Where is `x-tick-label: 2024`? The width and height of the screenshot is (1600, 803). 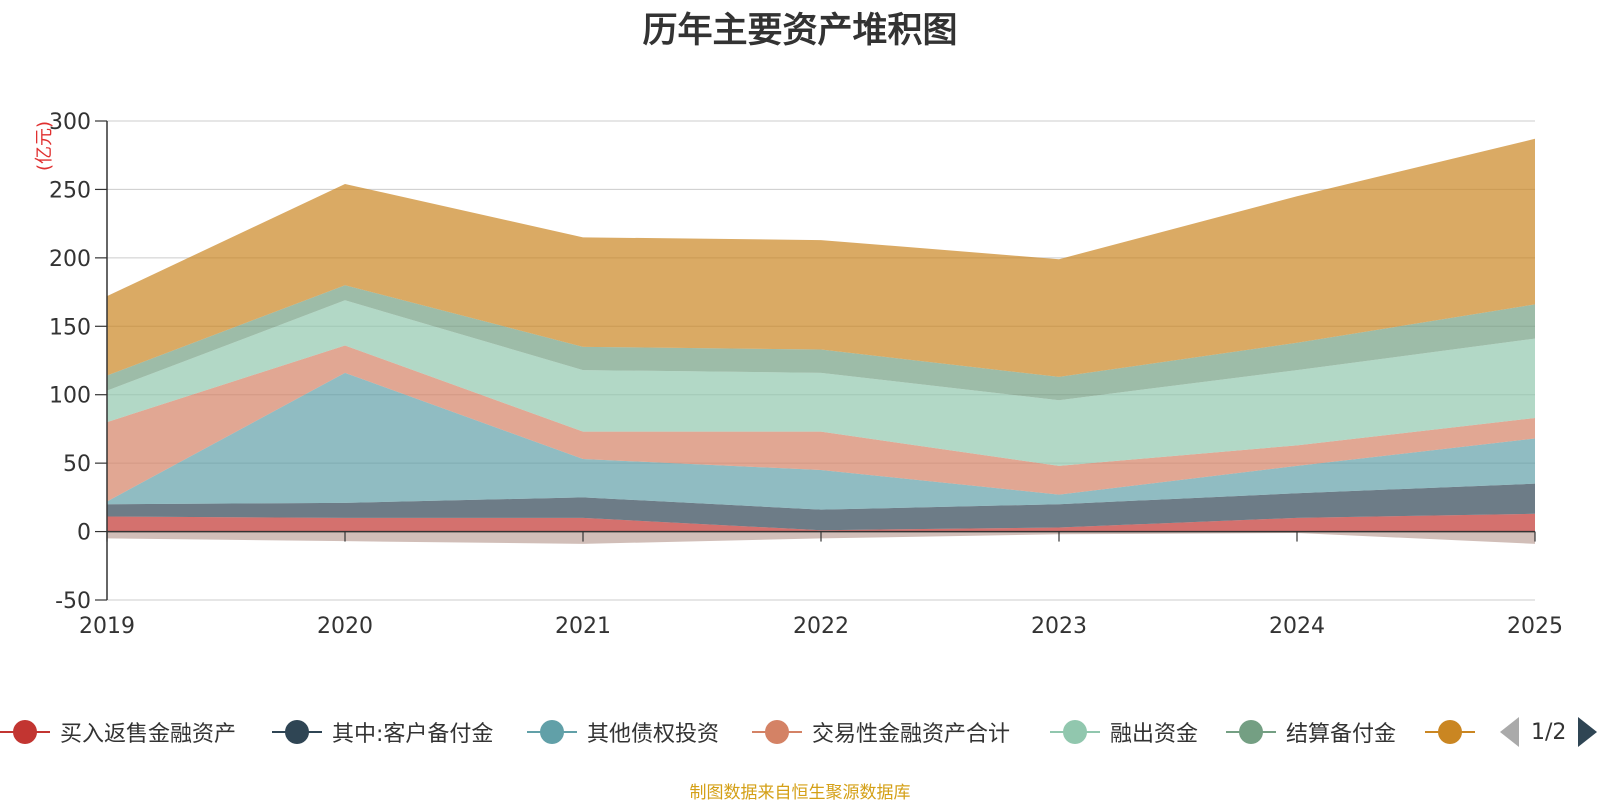
x-tick-label: 2024 is located at coordinates (1297, 626).